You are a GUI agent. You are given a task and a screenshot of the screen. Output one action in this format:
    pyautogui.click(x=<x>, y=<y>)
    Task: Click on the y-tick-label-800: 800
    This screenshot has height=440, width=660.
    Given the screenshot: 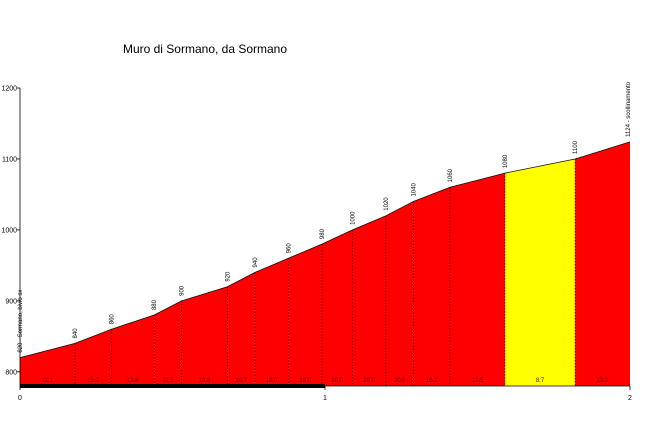 What is the action you would take?
    pyautogui.click(x=11, y=372)
    